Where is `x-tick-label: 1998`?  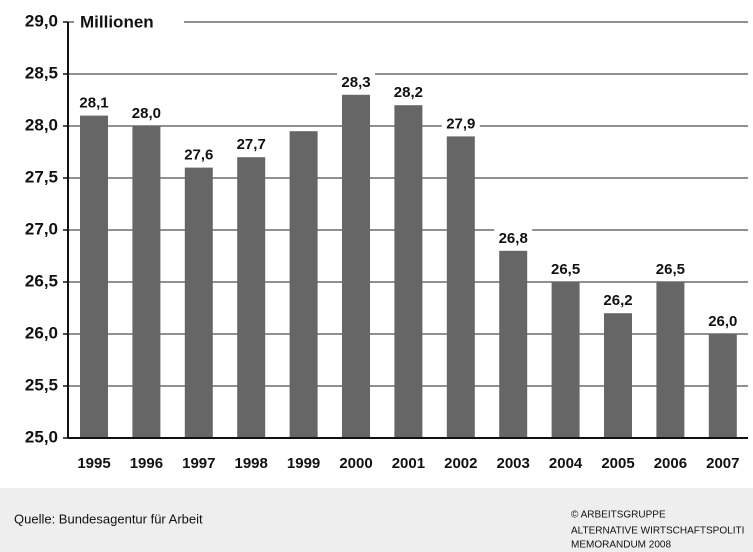 x-tick-label: 1998 is located at coordinates (251, 463).